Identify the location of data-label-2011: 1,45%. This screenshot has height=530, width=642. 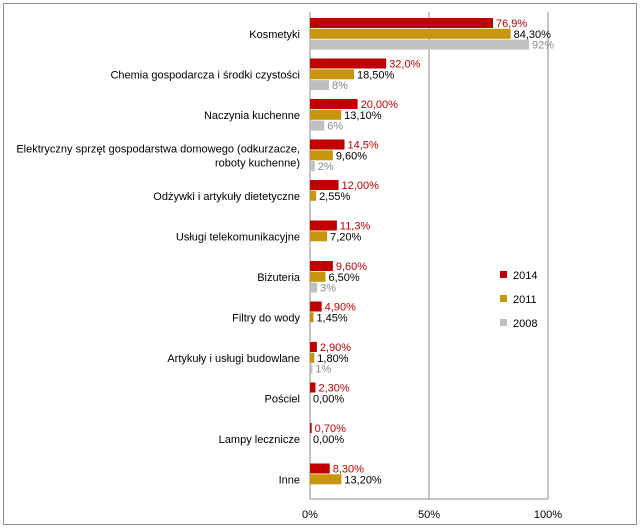
(331, 318).